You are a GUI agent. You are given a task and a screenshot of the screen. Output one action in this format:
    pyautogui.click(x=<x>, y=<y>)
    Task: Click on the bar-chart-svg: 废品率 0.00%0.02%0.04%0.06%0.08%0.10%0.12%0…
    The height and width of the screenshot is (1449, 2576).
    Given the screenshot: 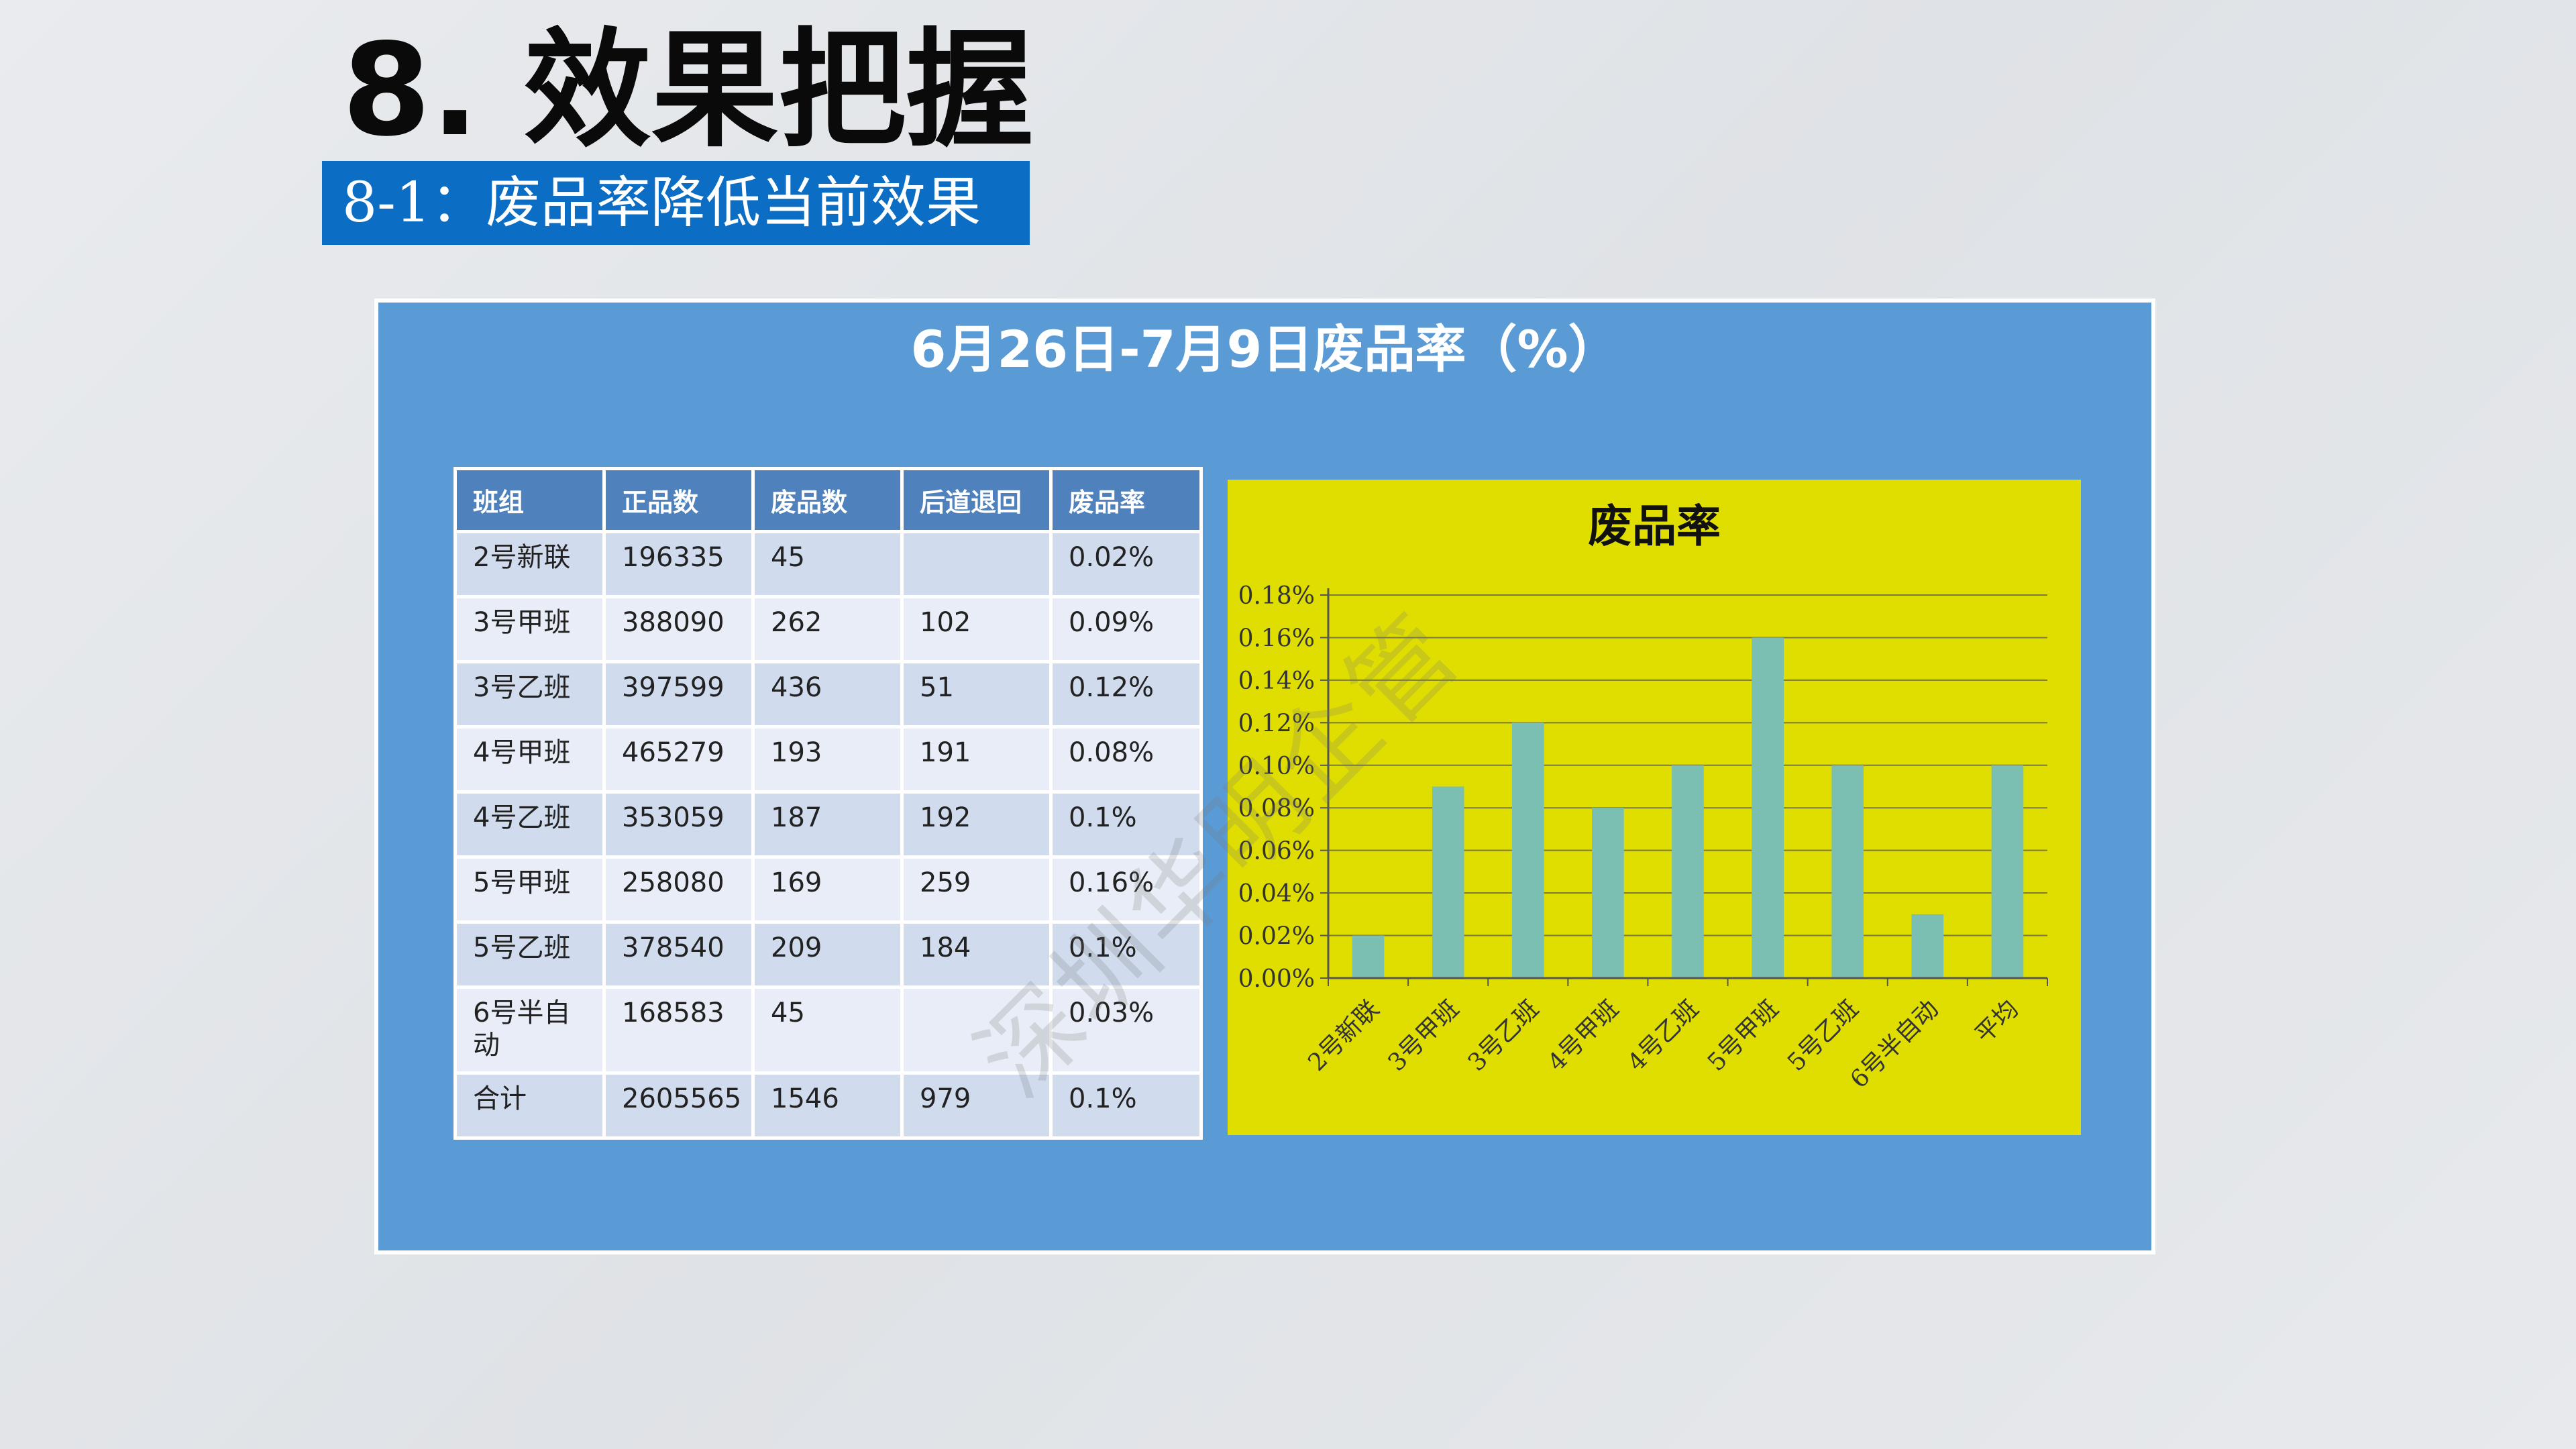 What is the action you would take?
    pyautogui.click(x=1643, y=796)
    